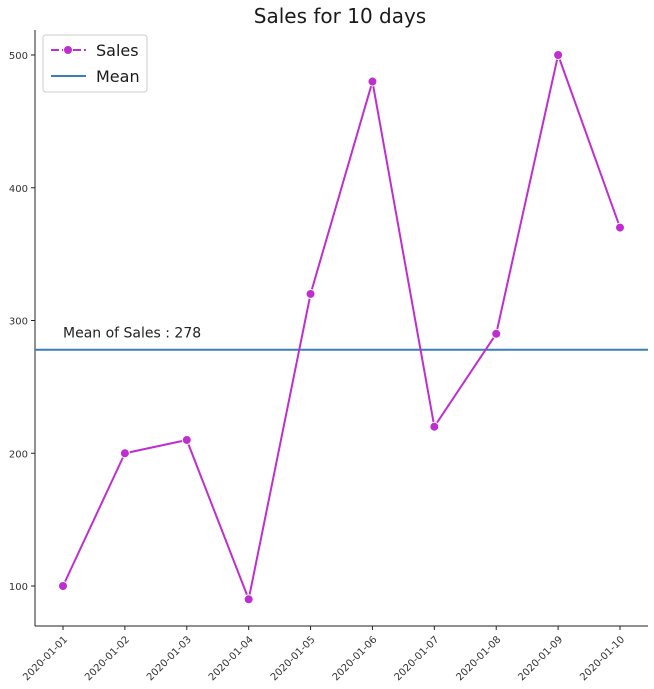 This screenshot has width=654, height=689. What do you see at coordinates (169, 658) in the screenshot?
I see `x-tick-label: 2020-01-03` at bounding box center [169, 658].